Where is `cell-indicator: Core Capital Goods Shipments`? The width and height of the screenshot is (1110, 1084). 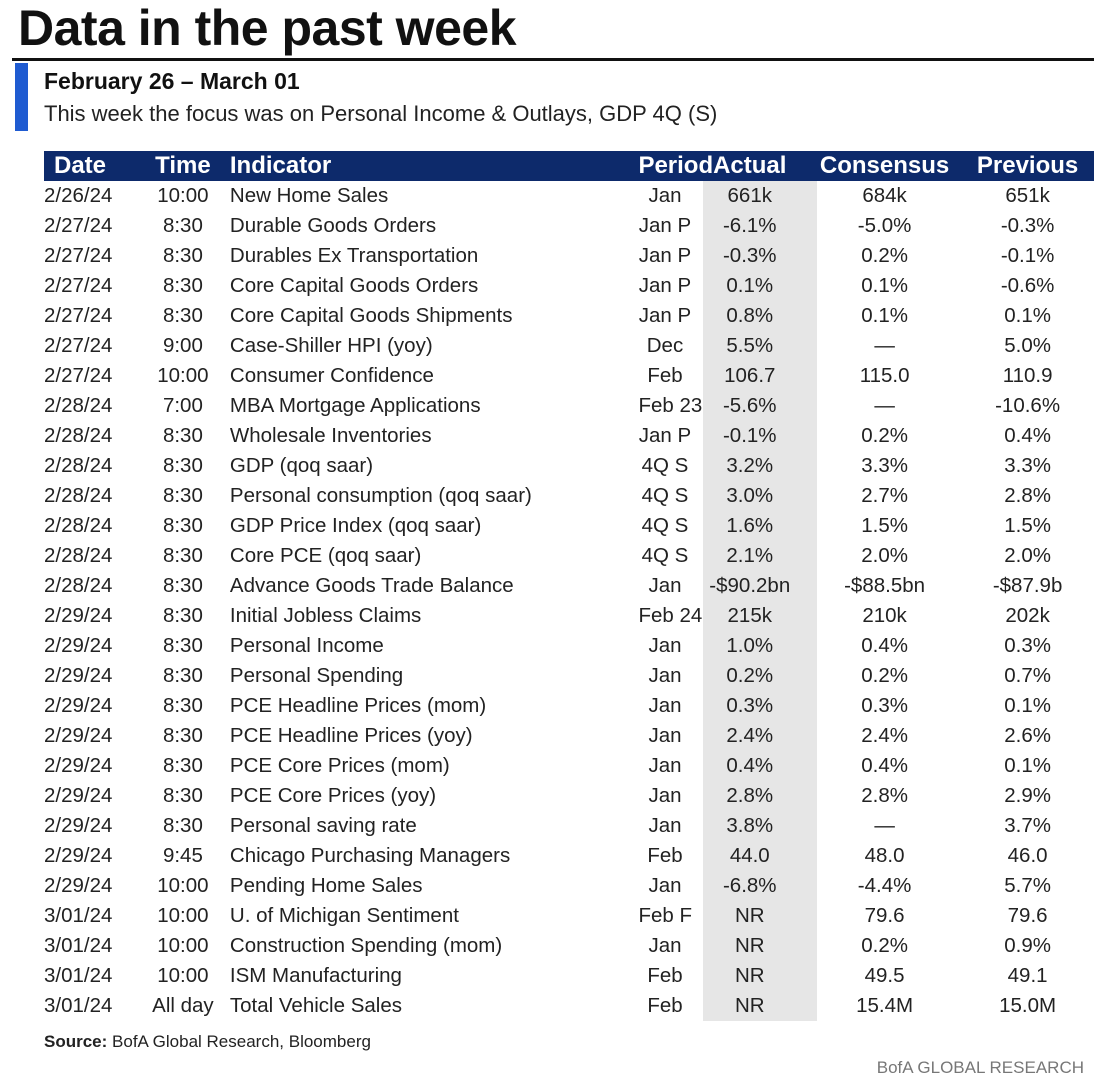
cell-indicator: Core Capital Goods Shipments is located at coordinates (371, 315).